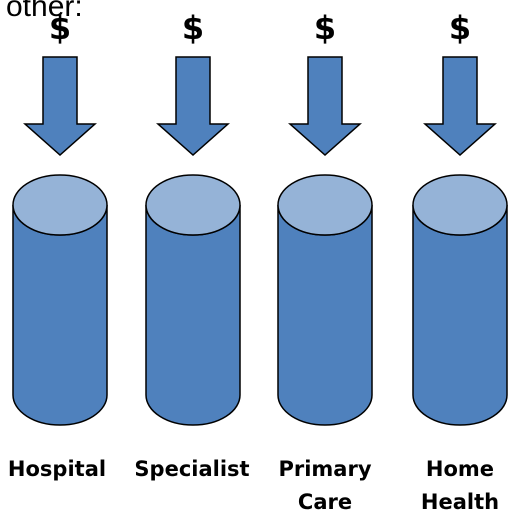  I want to click on dollar-sign-specialist: $, so click(193, 28).